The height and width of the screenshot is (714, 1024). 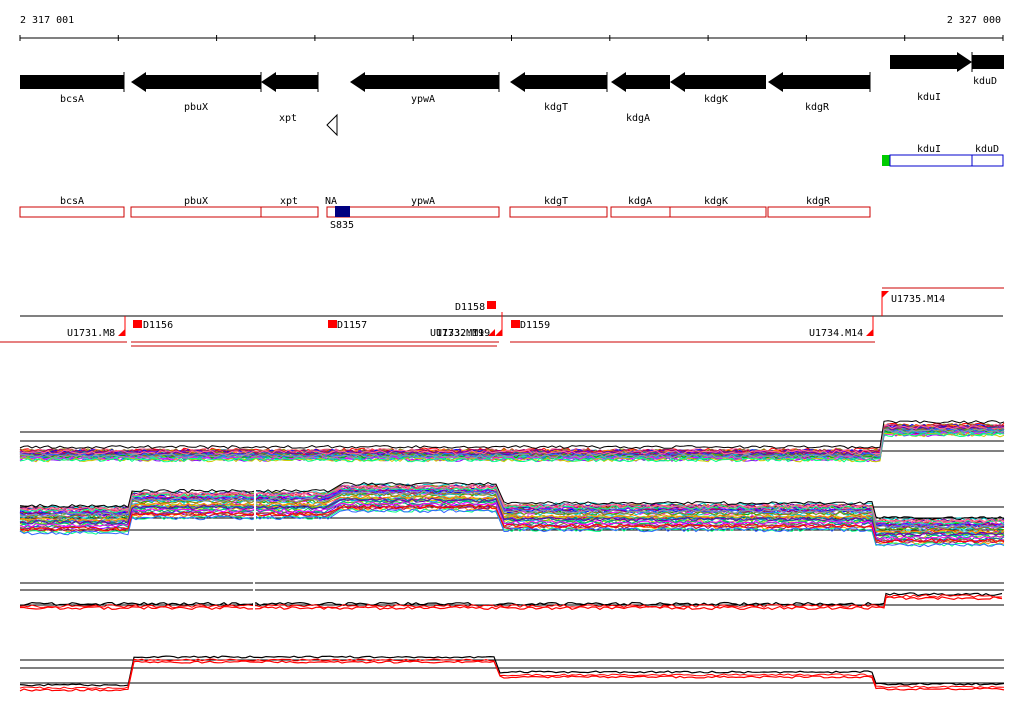 What do you see at coordinates (470, 307) in the screenshot?
I see `downshift-label: D1158` at bounding box center [470, 307].